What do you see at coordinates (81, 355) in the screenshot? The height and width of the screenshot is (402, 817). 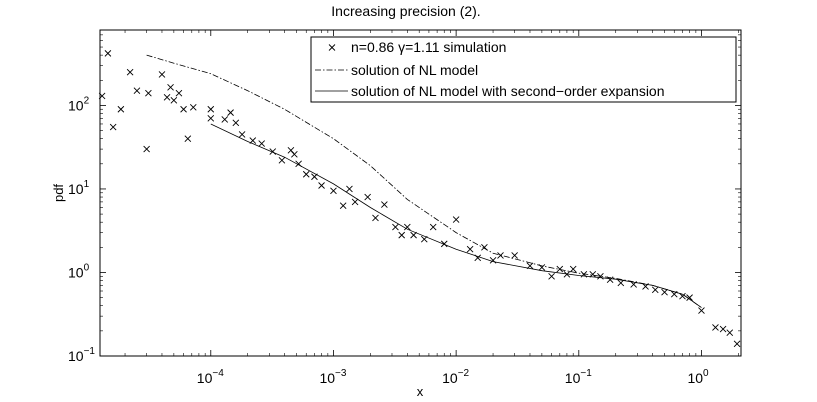 I see `y-tick-label: 10⁻¹` at bounding box center [81, 355].